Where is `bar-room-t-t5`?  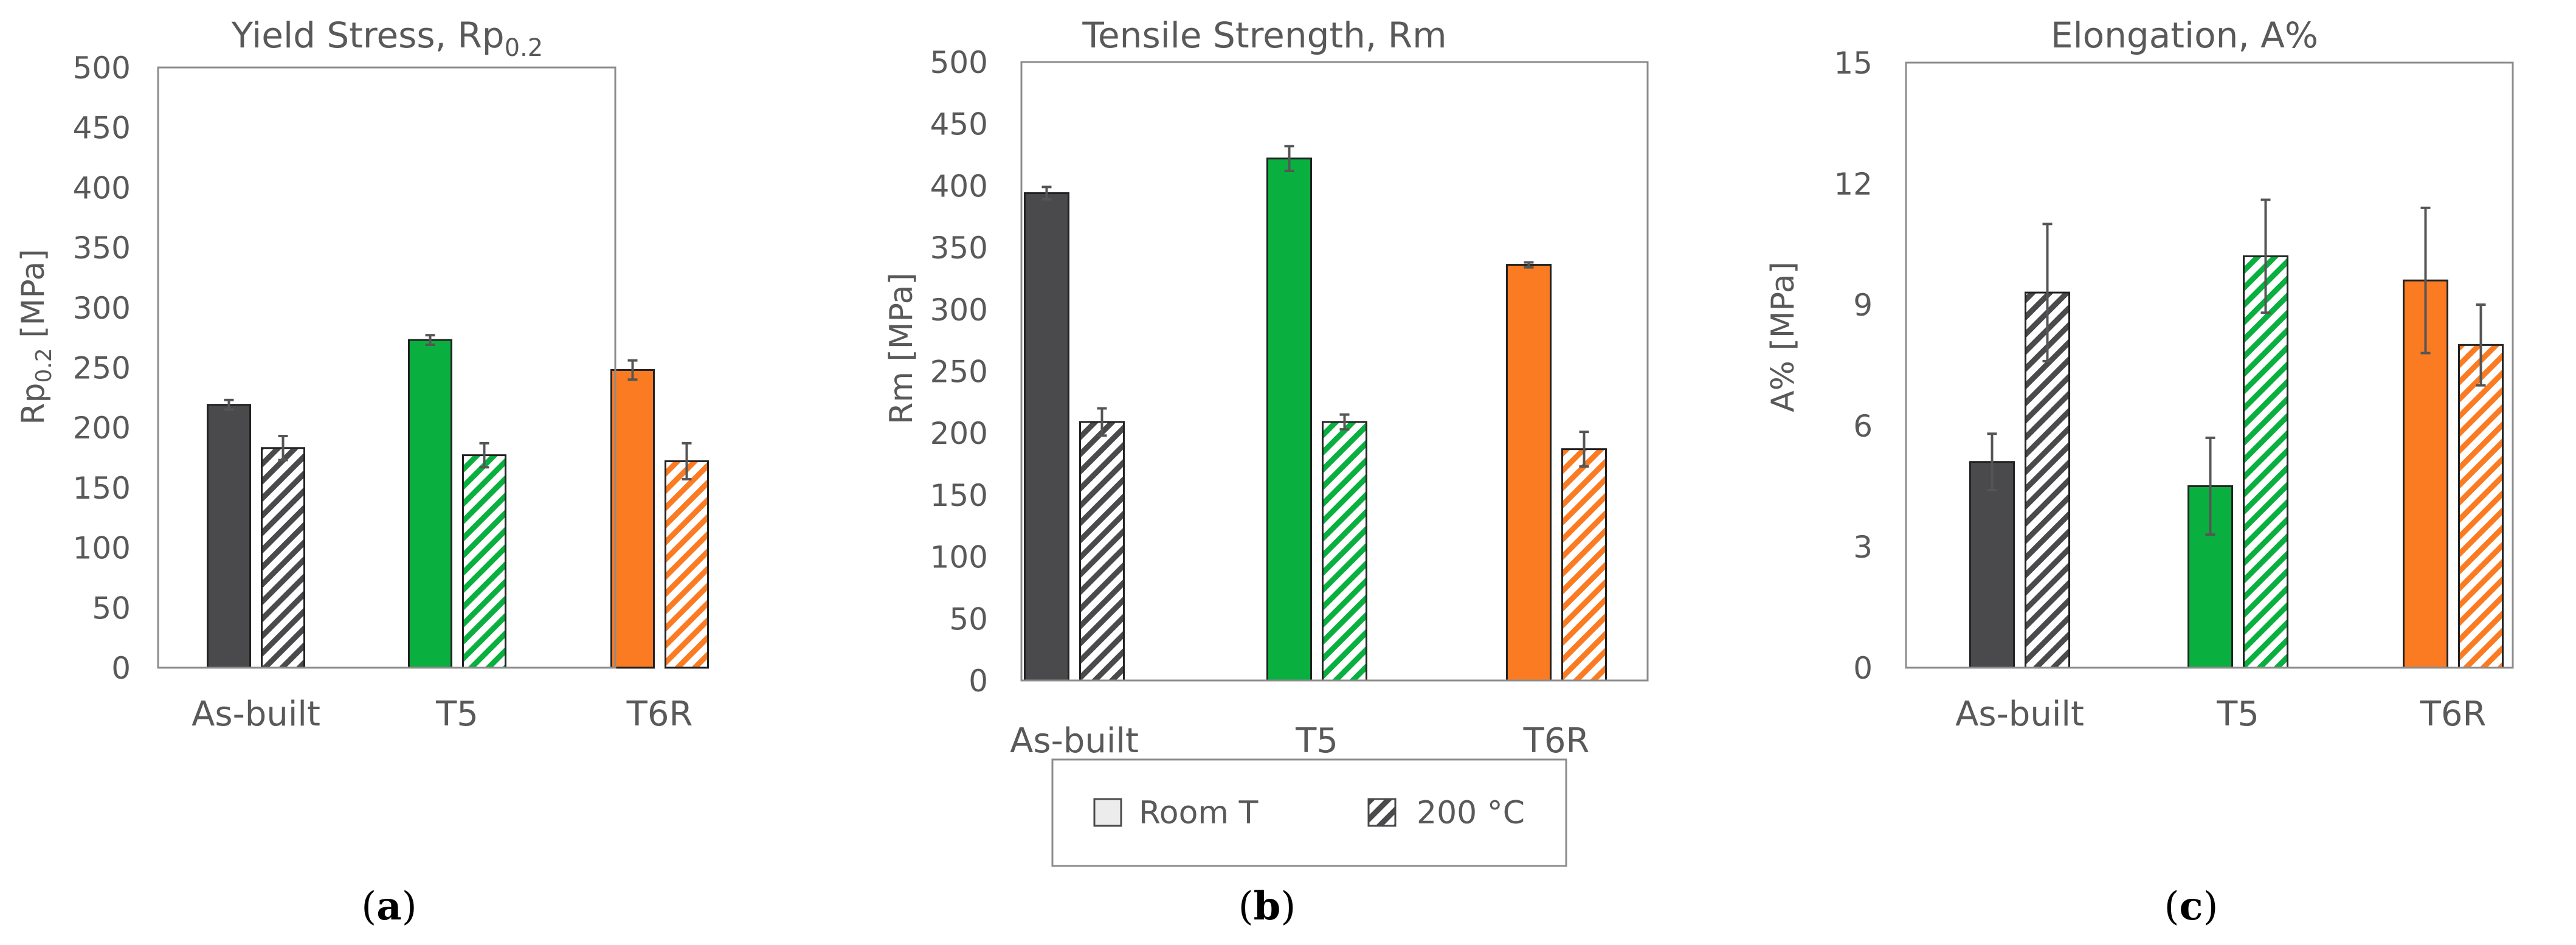 bar-room-t-t5 is located at coordinates (430, 504).